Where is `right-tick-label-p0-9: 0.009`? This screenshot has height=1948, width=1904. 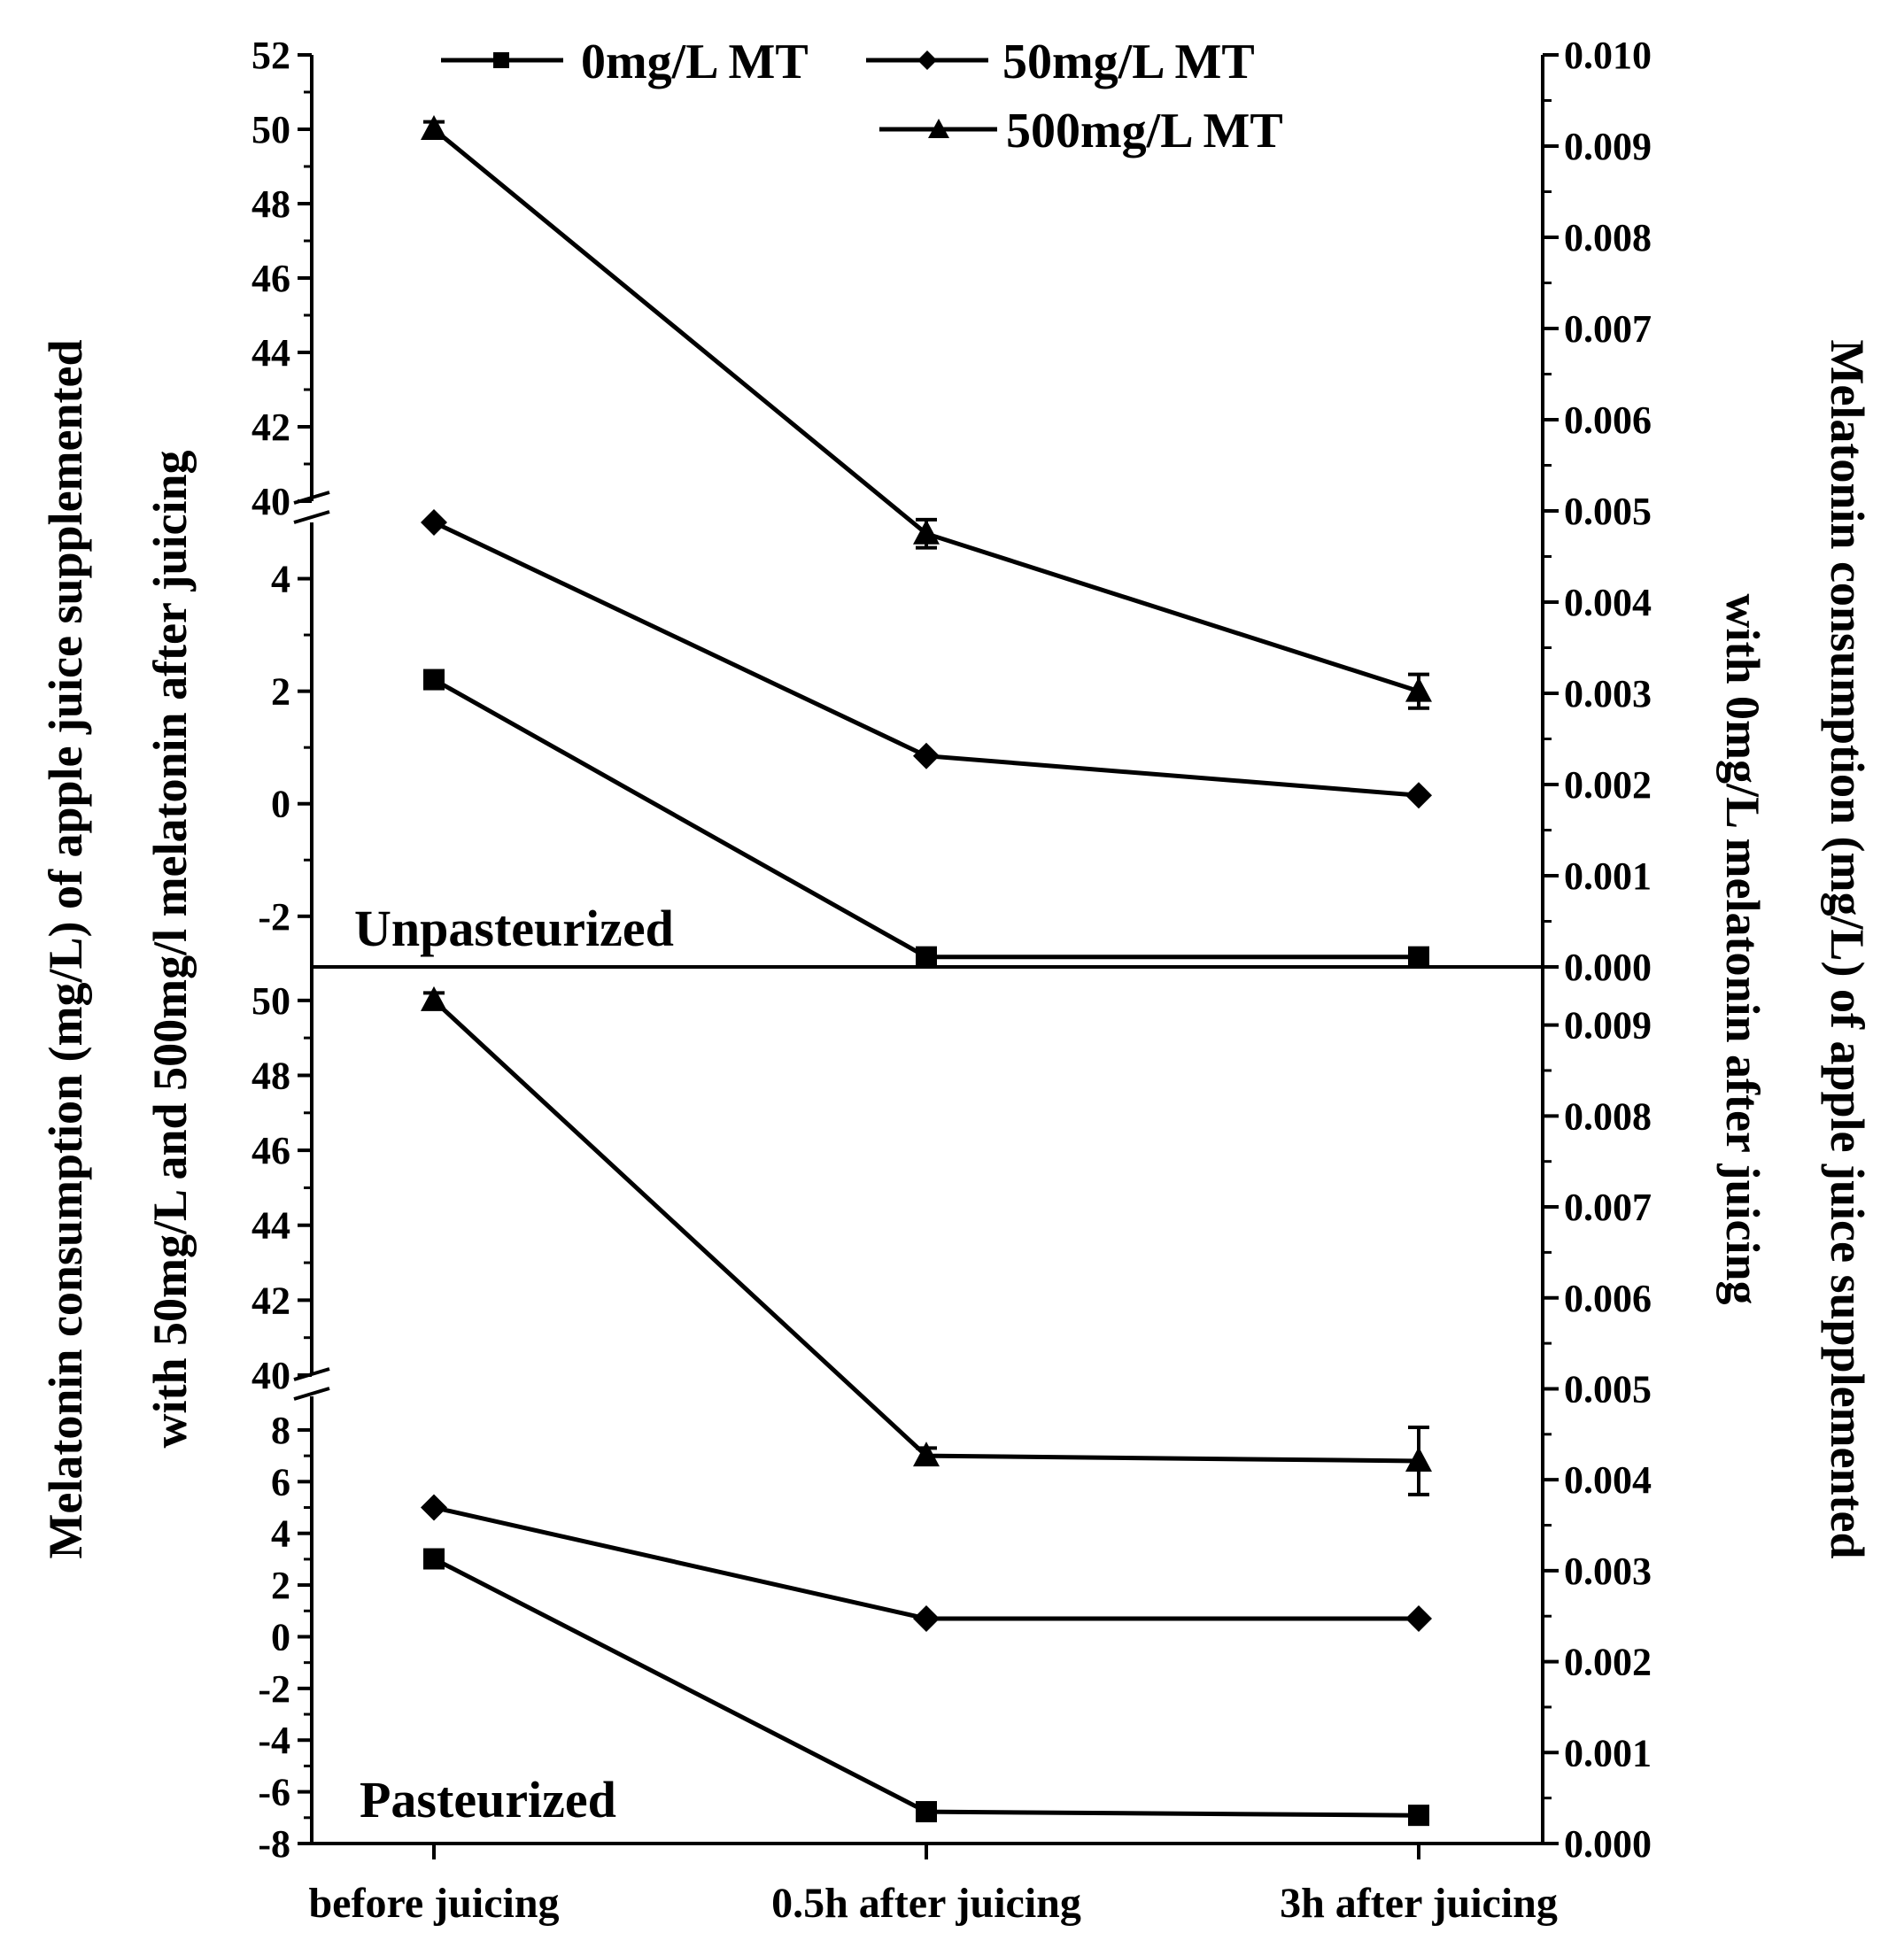 right-tick-label-p0-9: 0.009 is located at coordinates (1608, 146).